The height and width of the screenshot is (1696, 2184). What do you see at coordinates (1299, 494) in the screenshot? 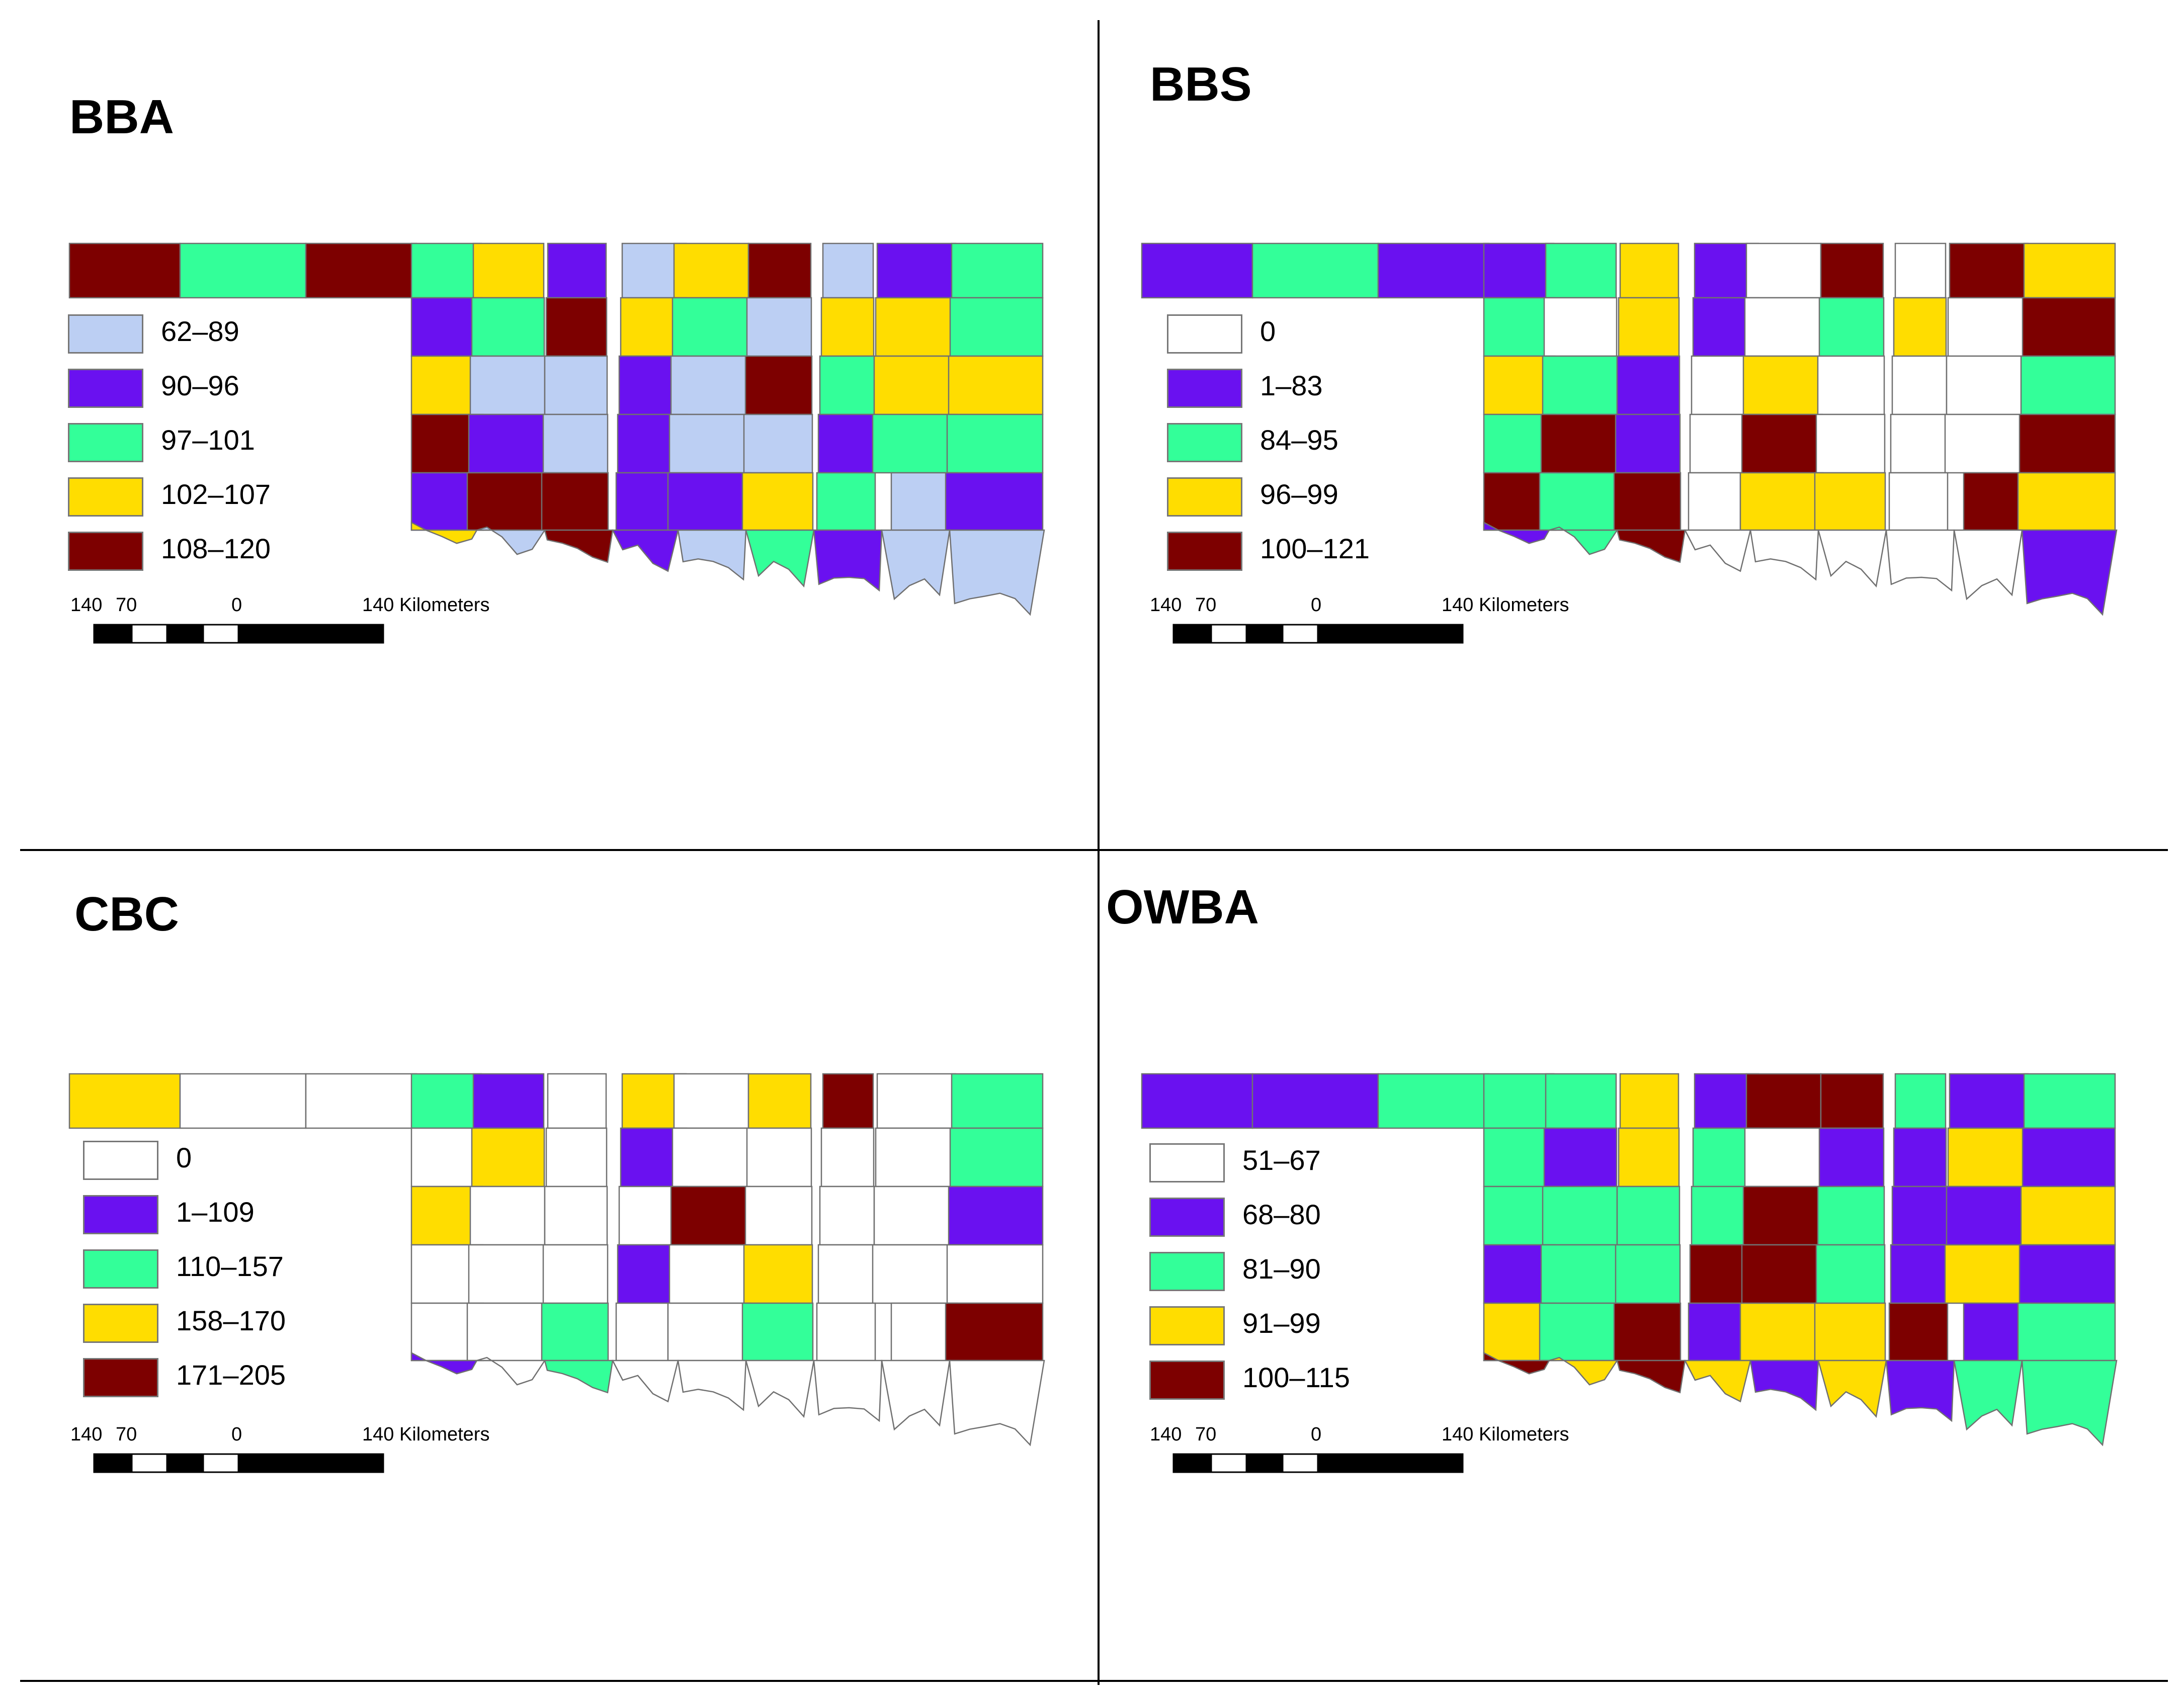
I see `legend-label: 96–99` at bounding box center [1299, 494].